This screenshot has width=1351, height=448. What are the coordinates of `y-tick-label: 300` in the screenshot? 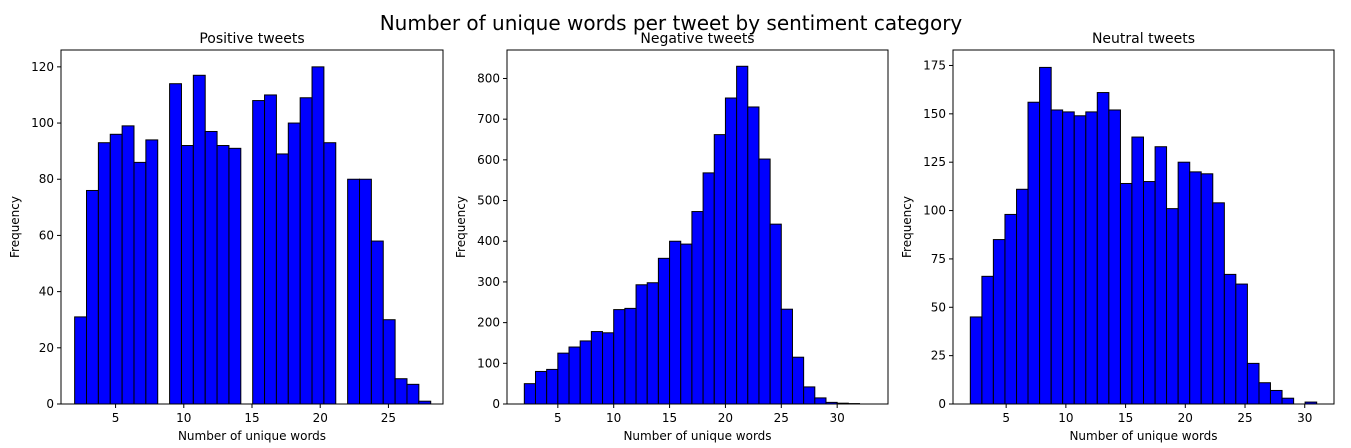 It's located at (488, 282).